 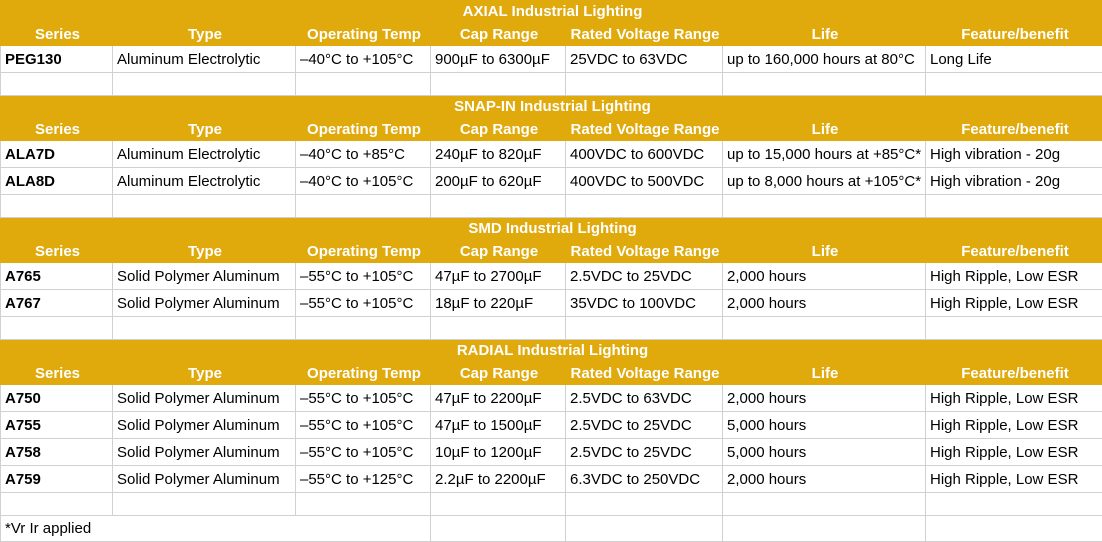 What do you see at coordinates (498, 452) in the screenshot?
I see `data-cell: 10µF to 1200µF` at bounding box center [498, 452].